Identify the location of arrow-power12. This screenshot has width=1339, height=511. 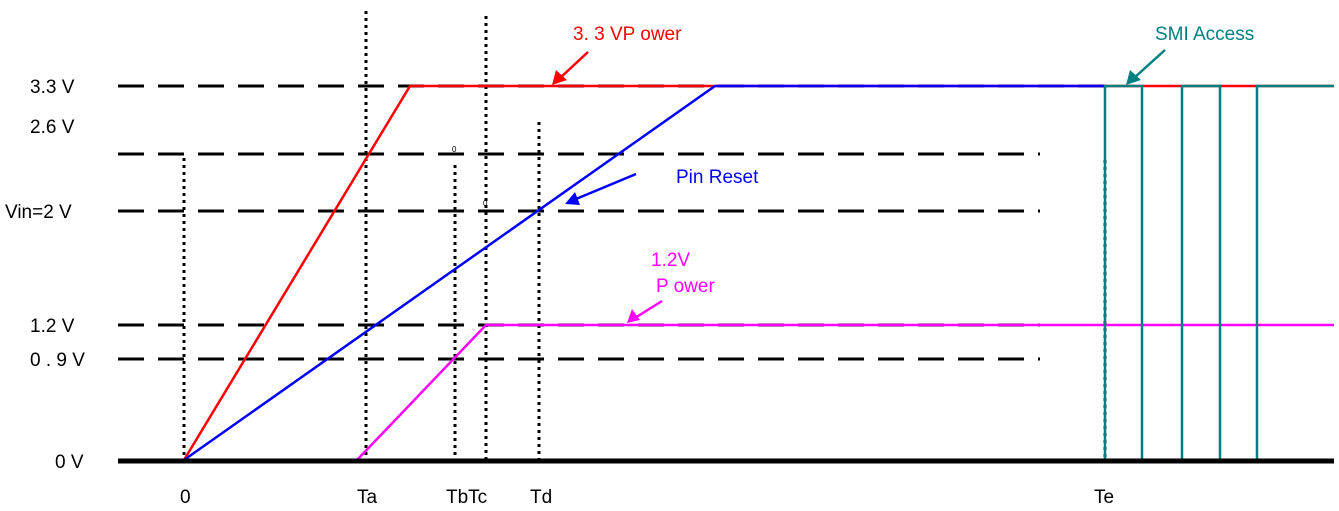
(645, 311).